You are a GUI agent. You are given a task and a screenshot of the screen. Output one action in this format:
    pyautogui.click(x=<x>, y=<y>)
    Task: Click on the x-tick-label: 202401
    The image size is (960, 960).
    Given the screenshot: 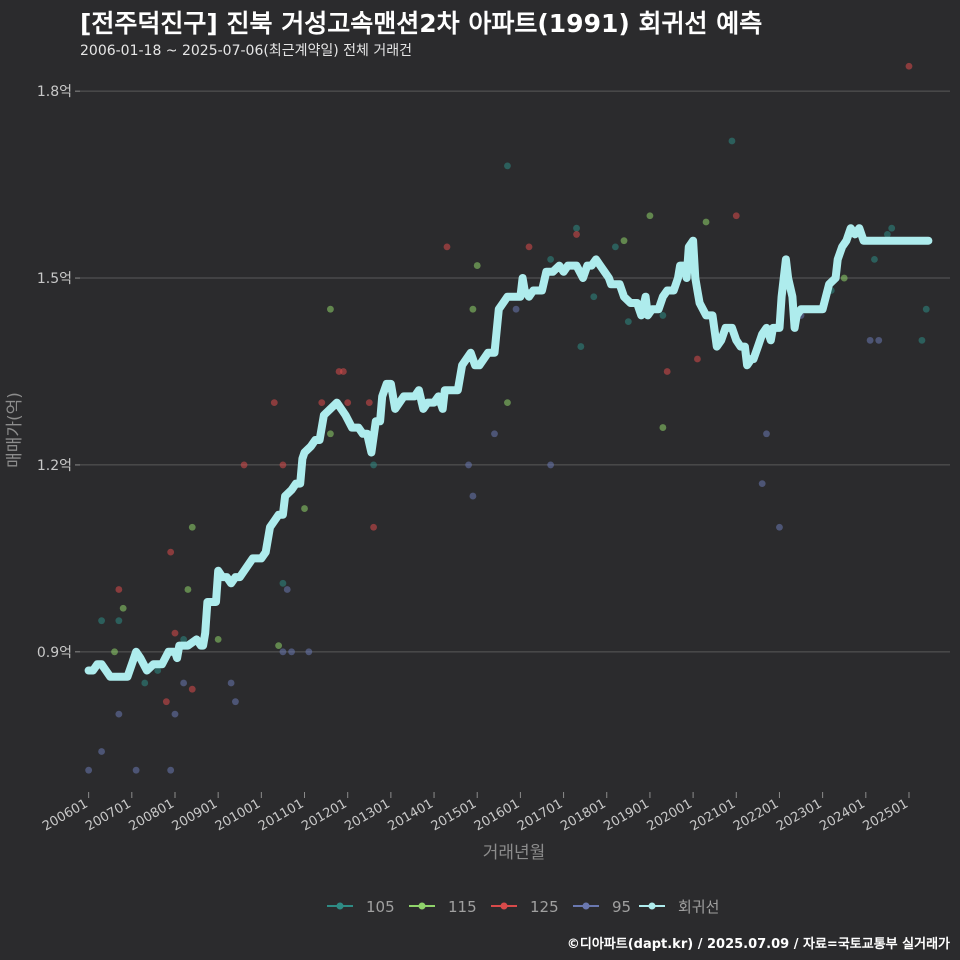 What is the action you would take?
    pyautogui.click(x=842, y=815)
    